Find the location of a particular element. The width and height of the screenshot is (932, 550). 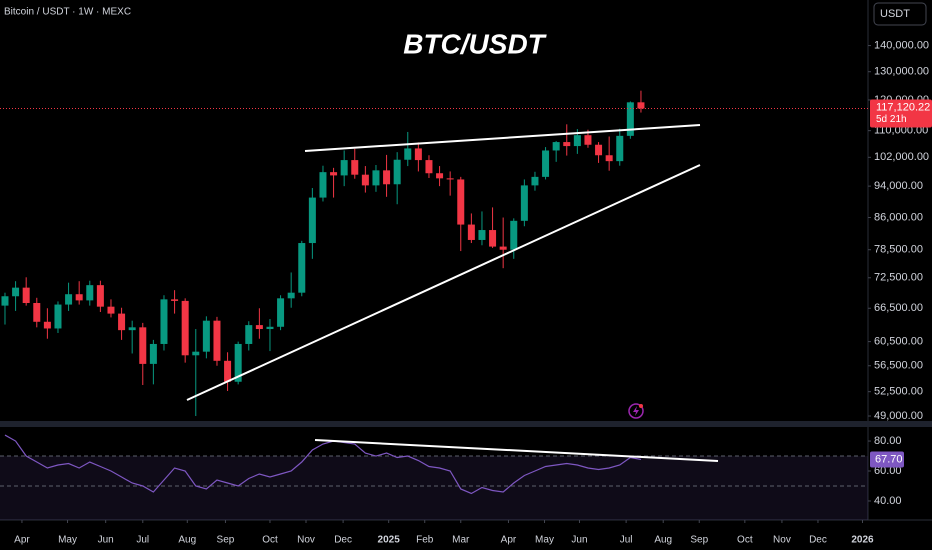

x-tick-label: Feb is located at coordinates (425, 540).